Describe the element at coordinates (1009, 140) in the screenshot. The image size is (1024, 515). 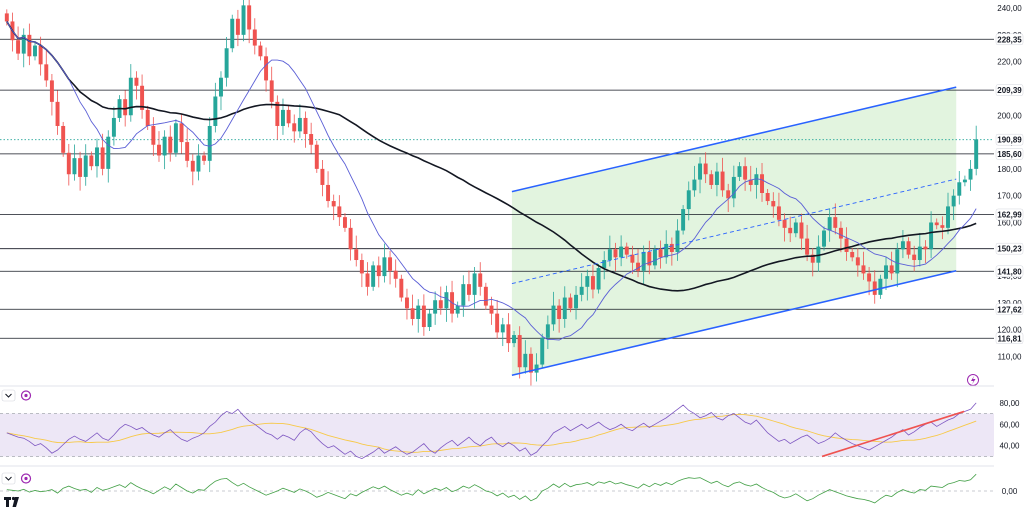
I see `current-price-label: 190,89` at that location.